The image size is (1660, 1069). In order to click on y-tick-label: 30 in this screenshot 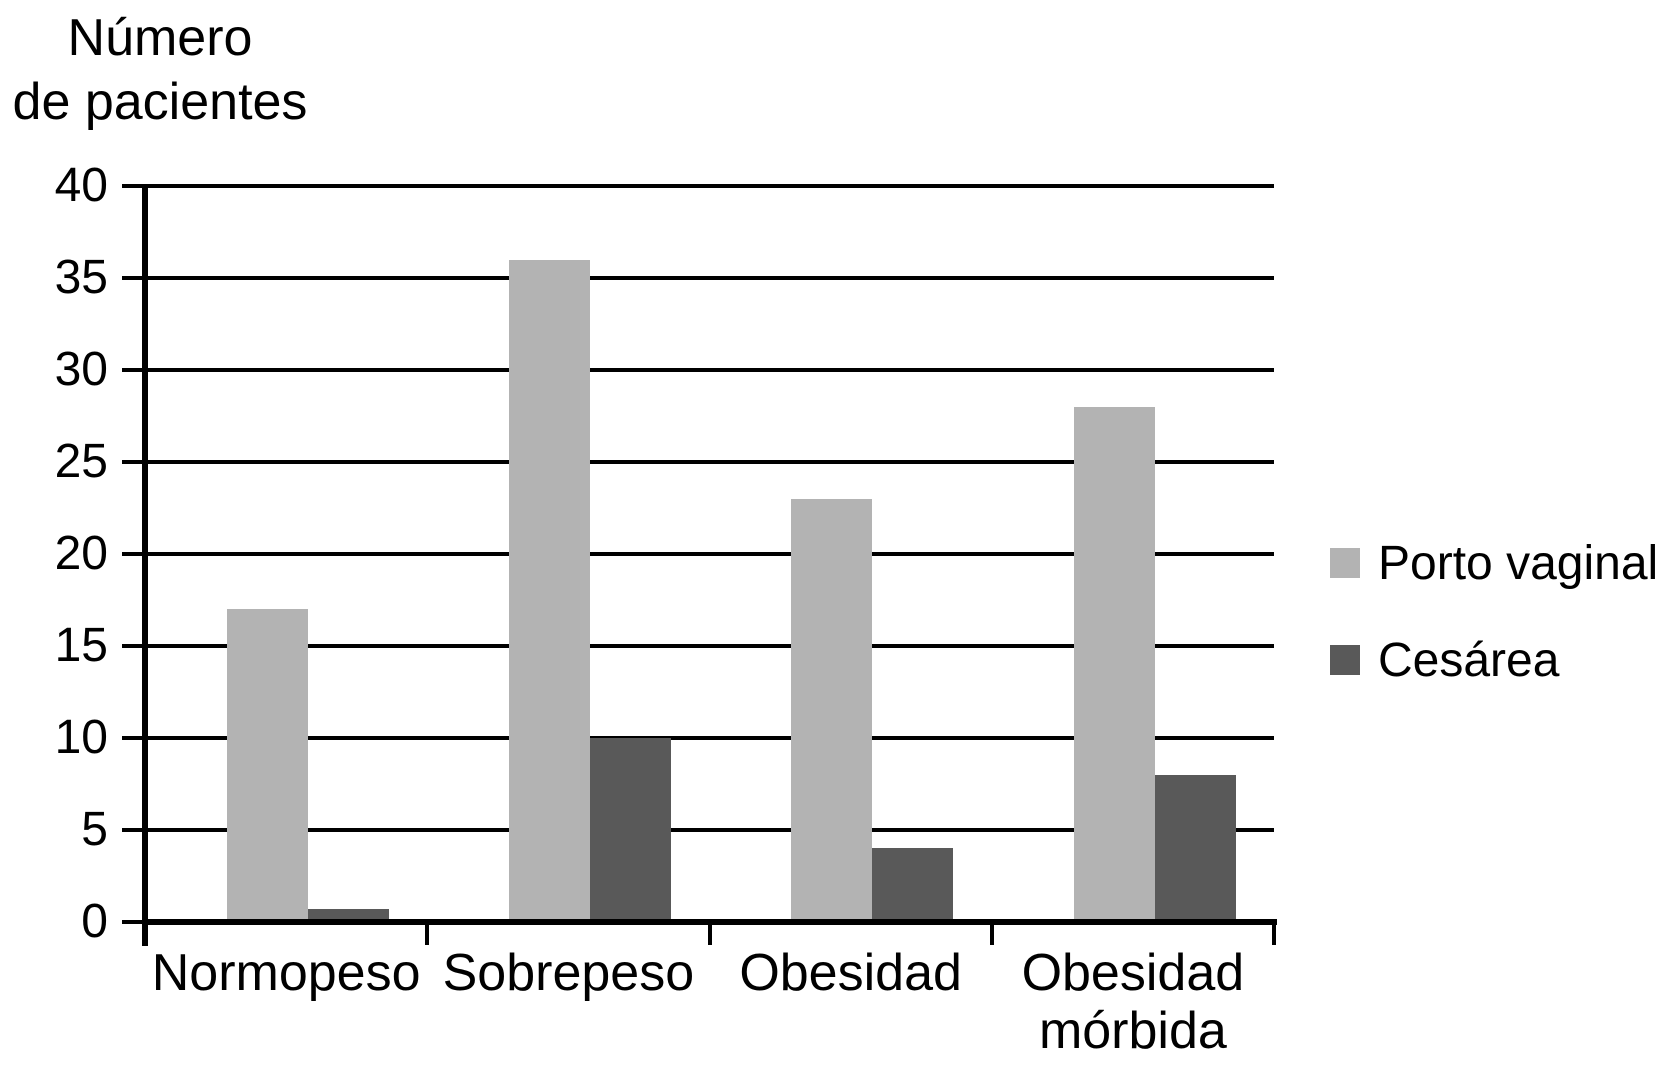, I will do `click(81, 369)`.